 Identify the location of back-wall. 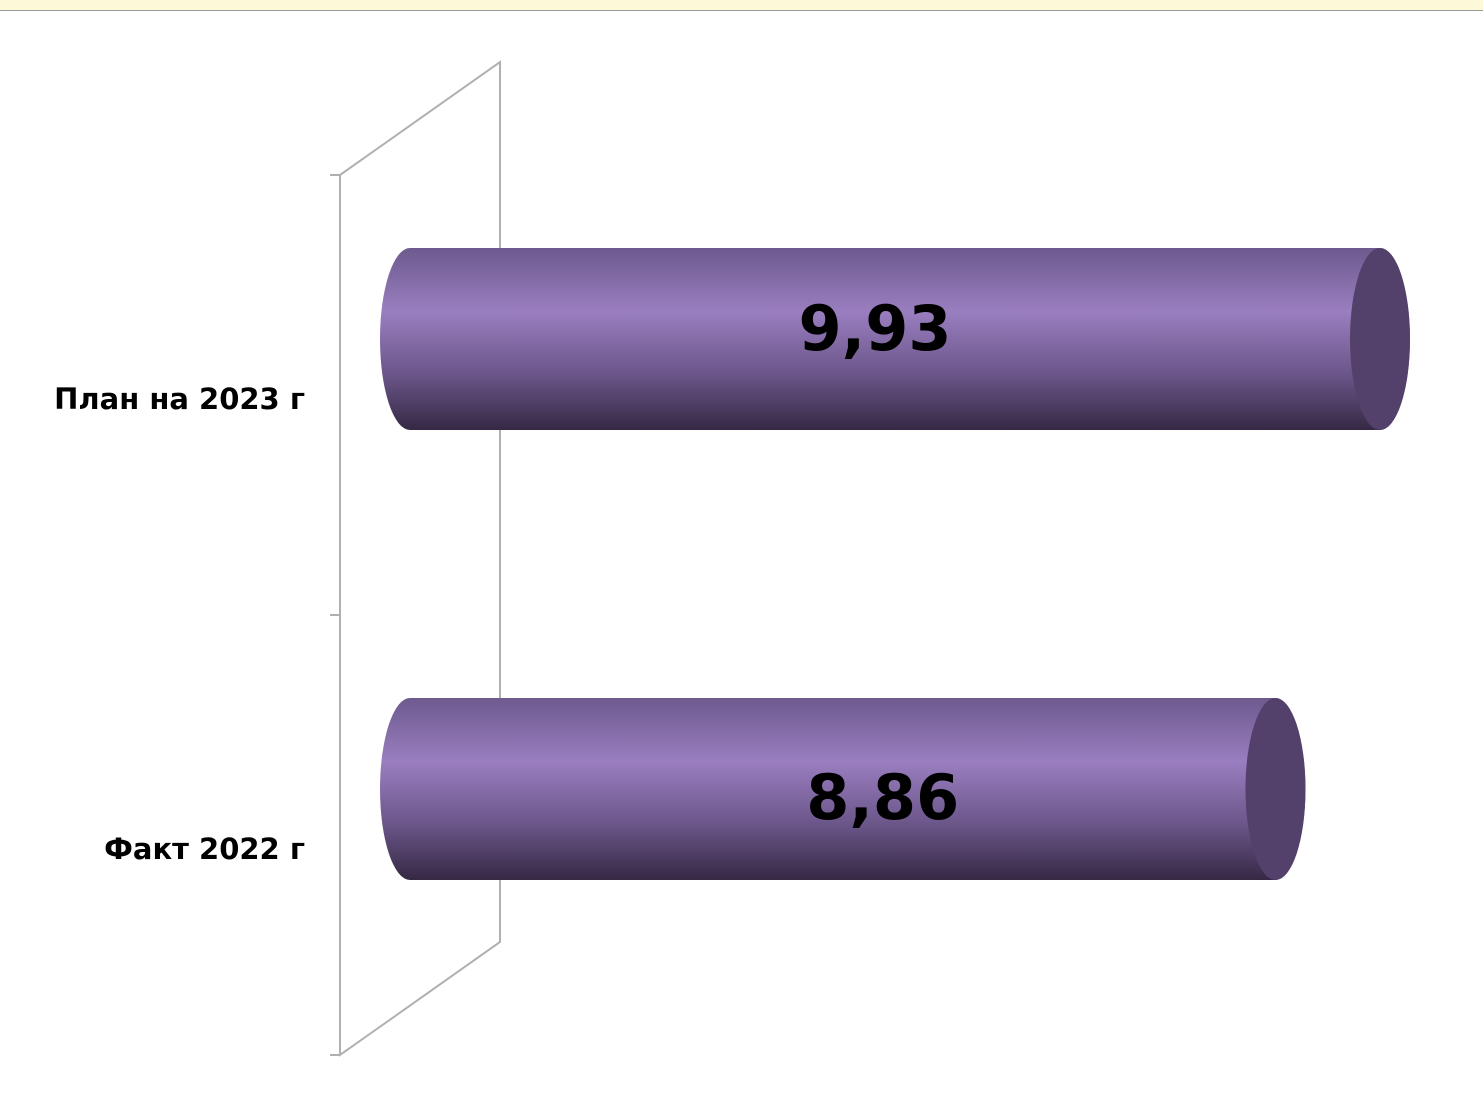
(415, 558).